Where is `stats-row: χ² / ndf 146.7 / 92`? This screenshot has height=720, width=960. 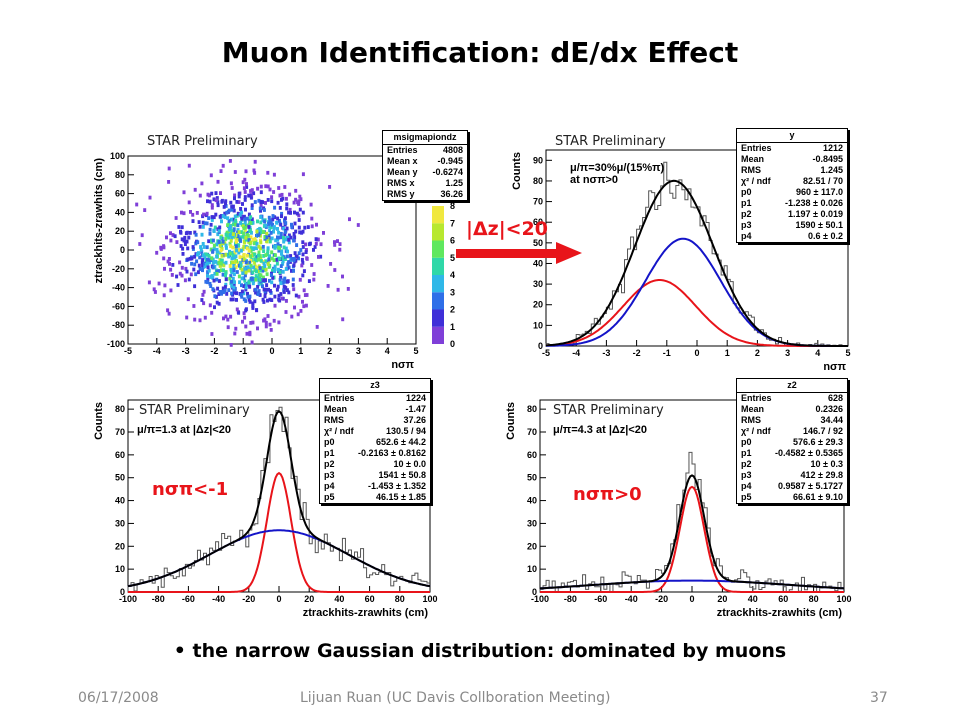
stats-row: χ² / ndf 146.7 / 92 is located at coordinates (792, 431).